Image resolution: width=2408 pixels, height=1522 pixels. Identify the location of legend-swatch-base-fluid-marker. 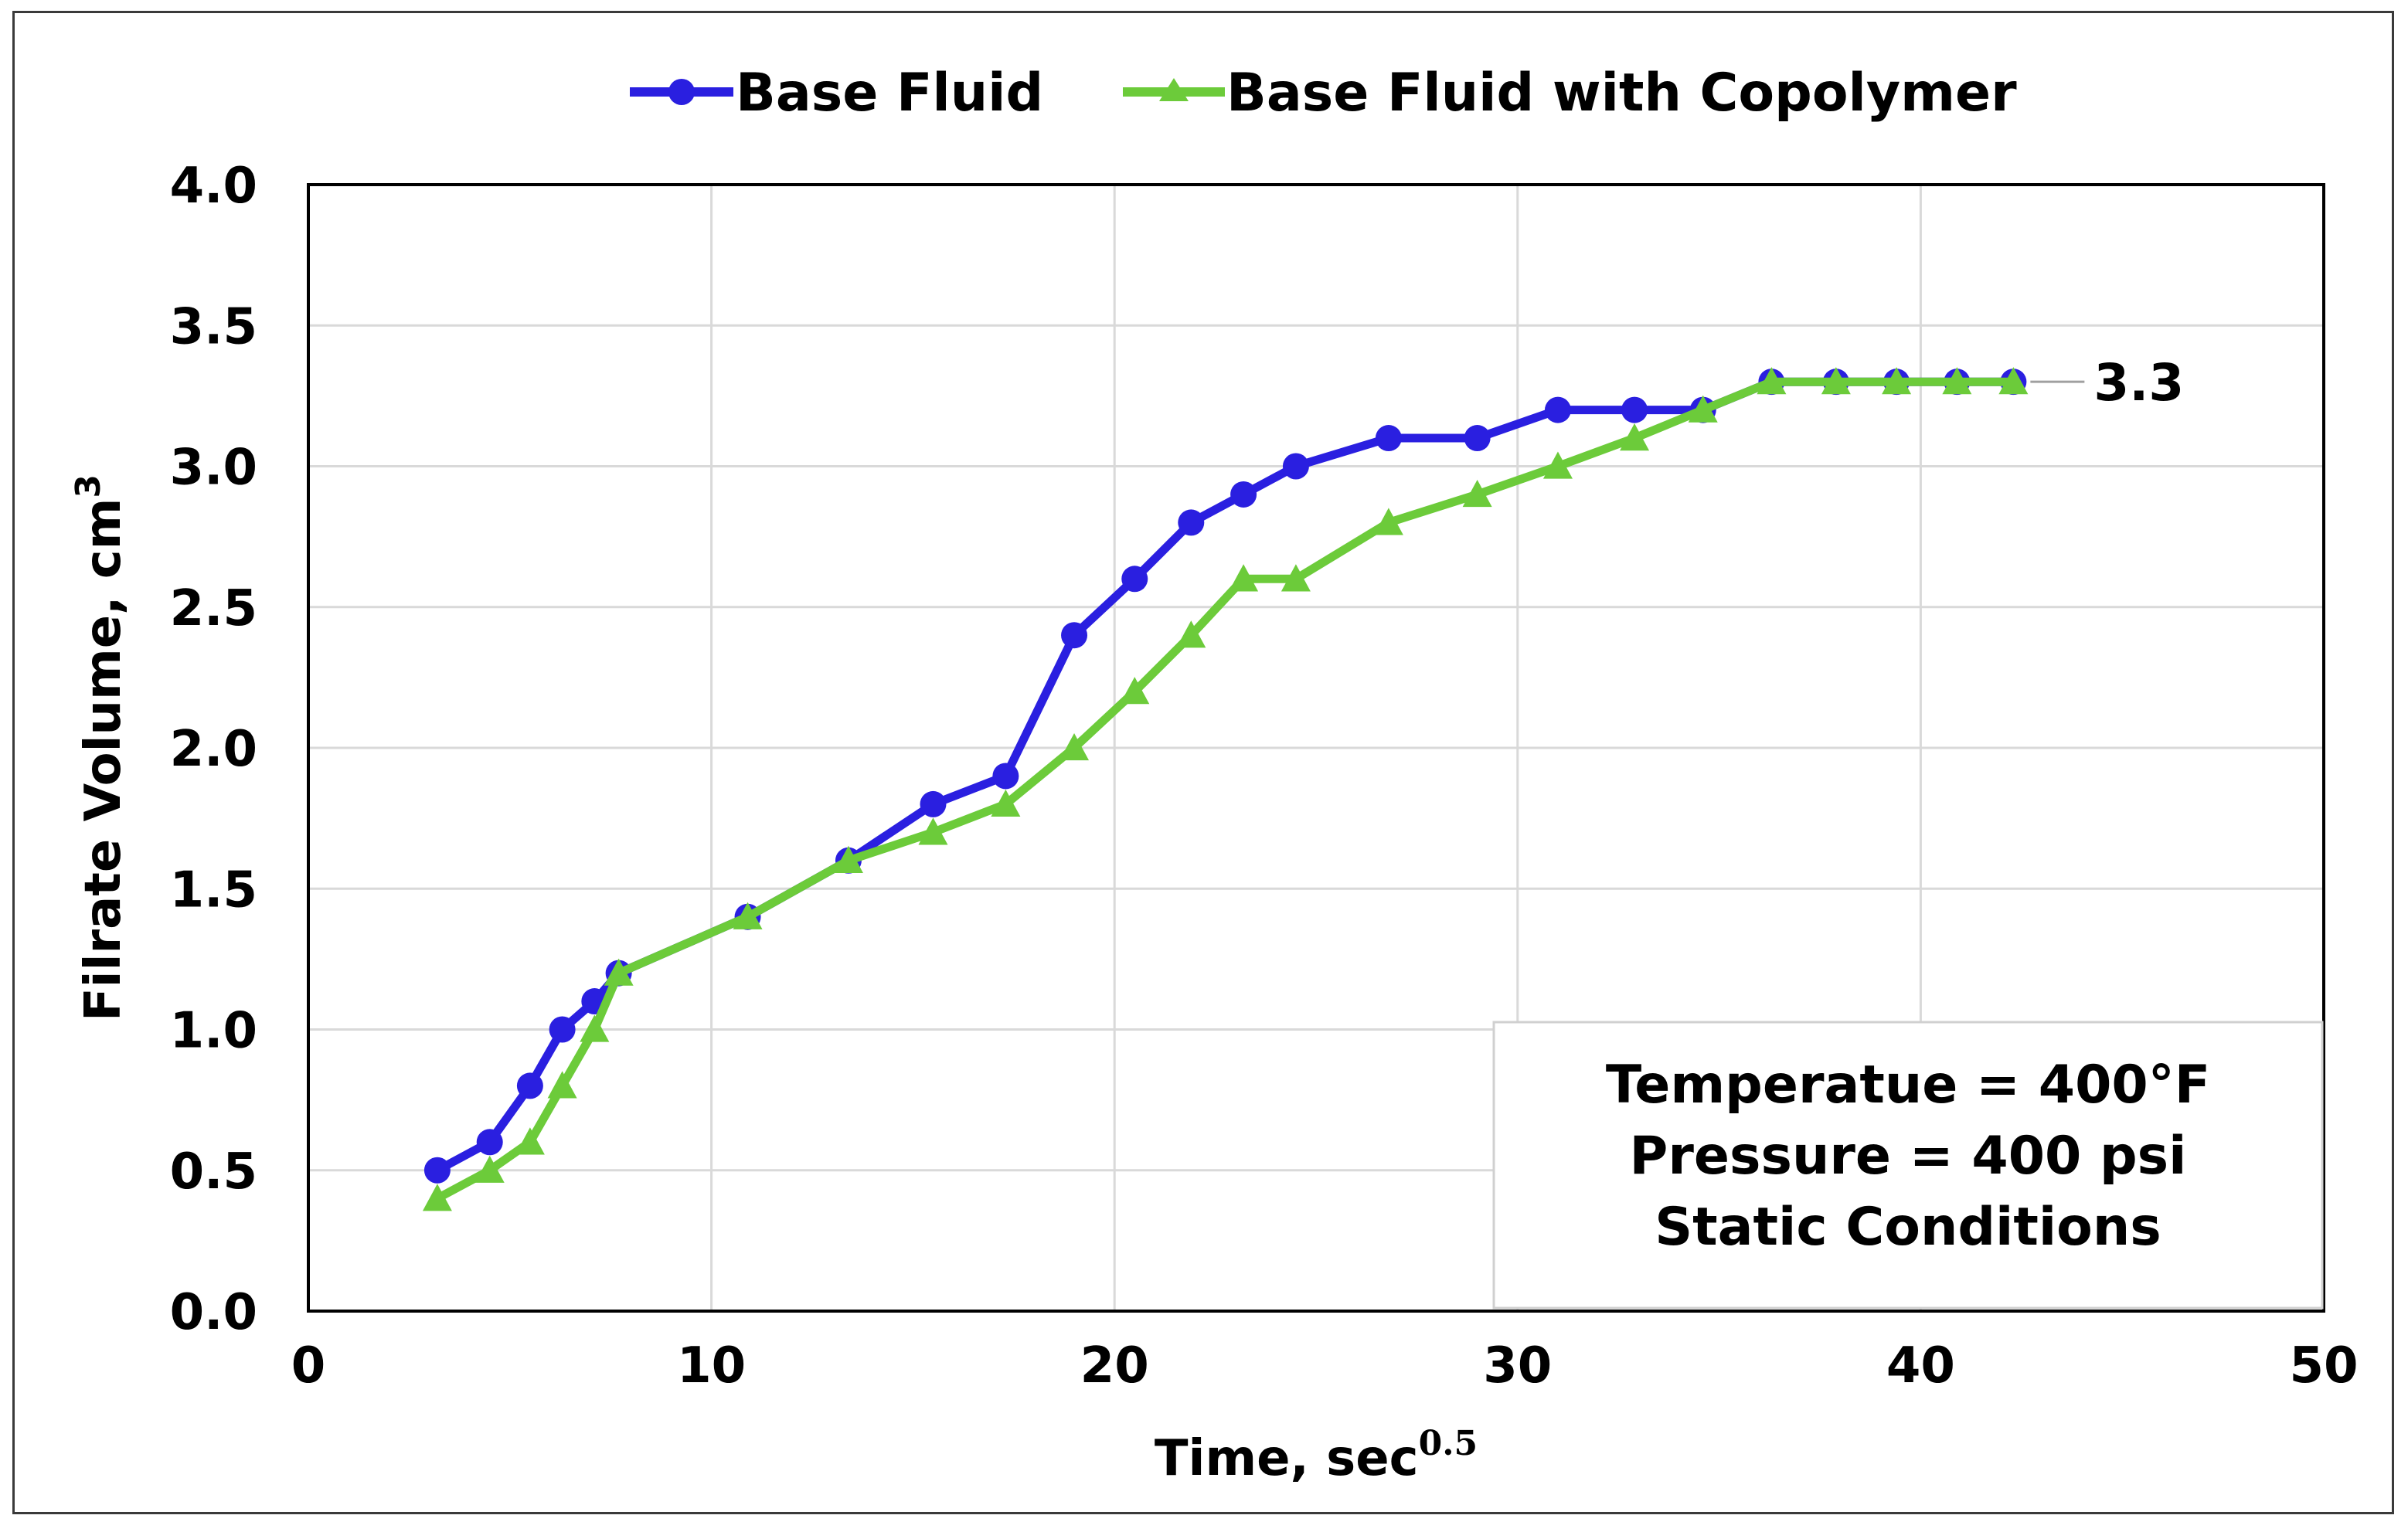
(681, 92).